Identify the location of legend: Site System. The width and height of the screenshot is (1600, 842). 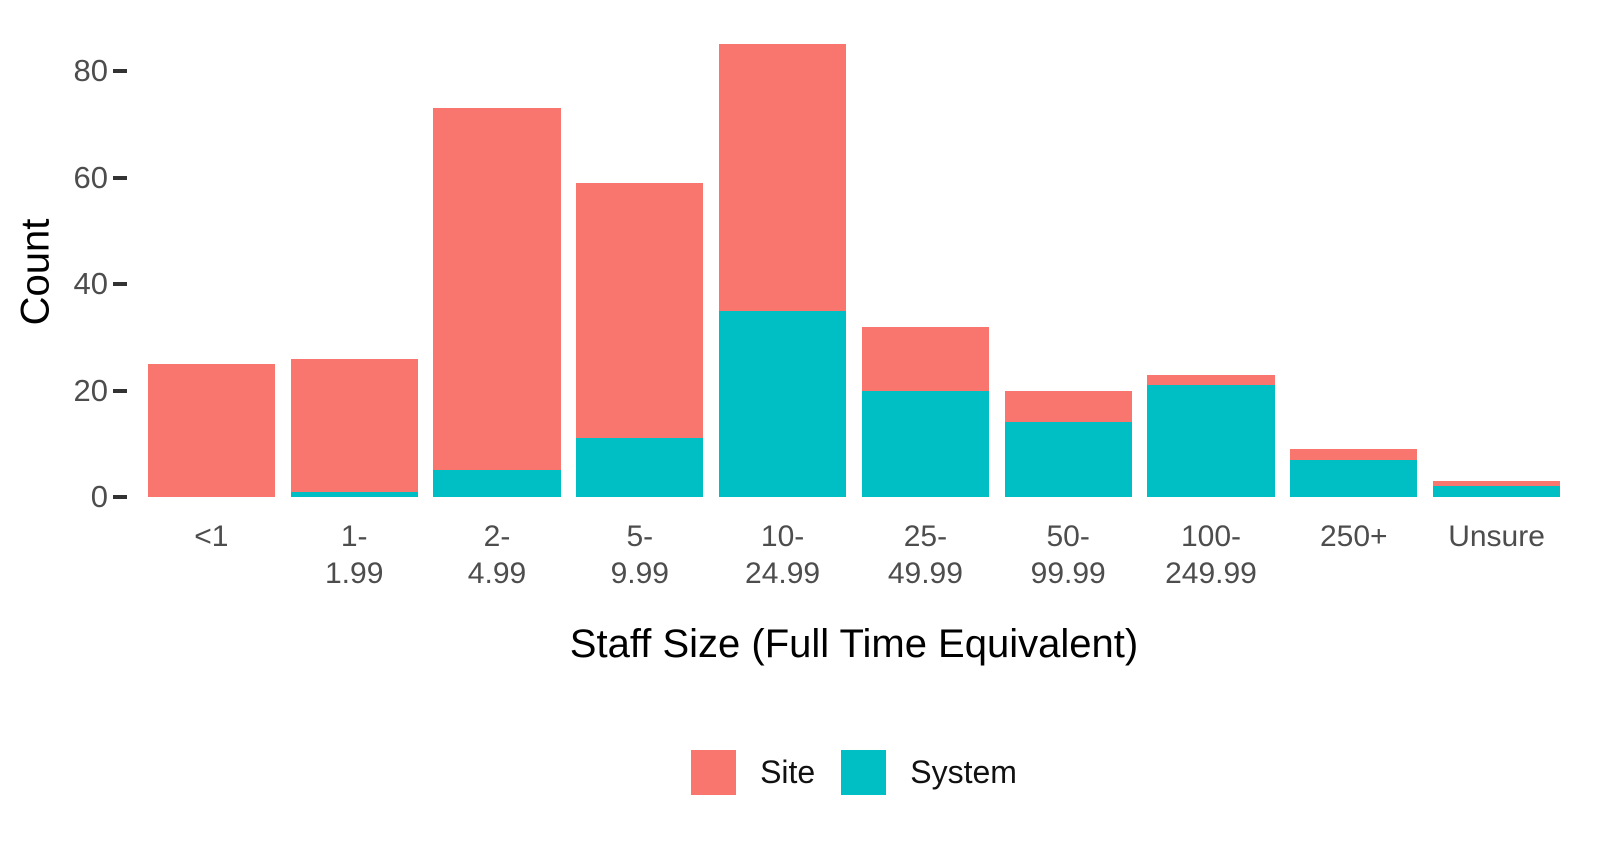
(854, 772).